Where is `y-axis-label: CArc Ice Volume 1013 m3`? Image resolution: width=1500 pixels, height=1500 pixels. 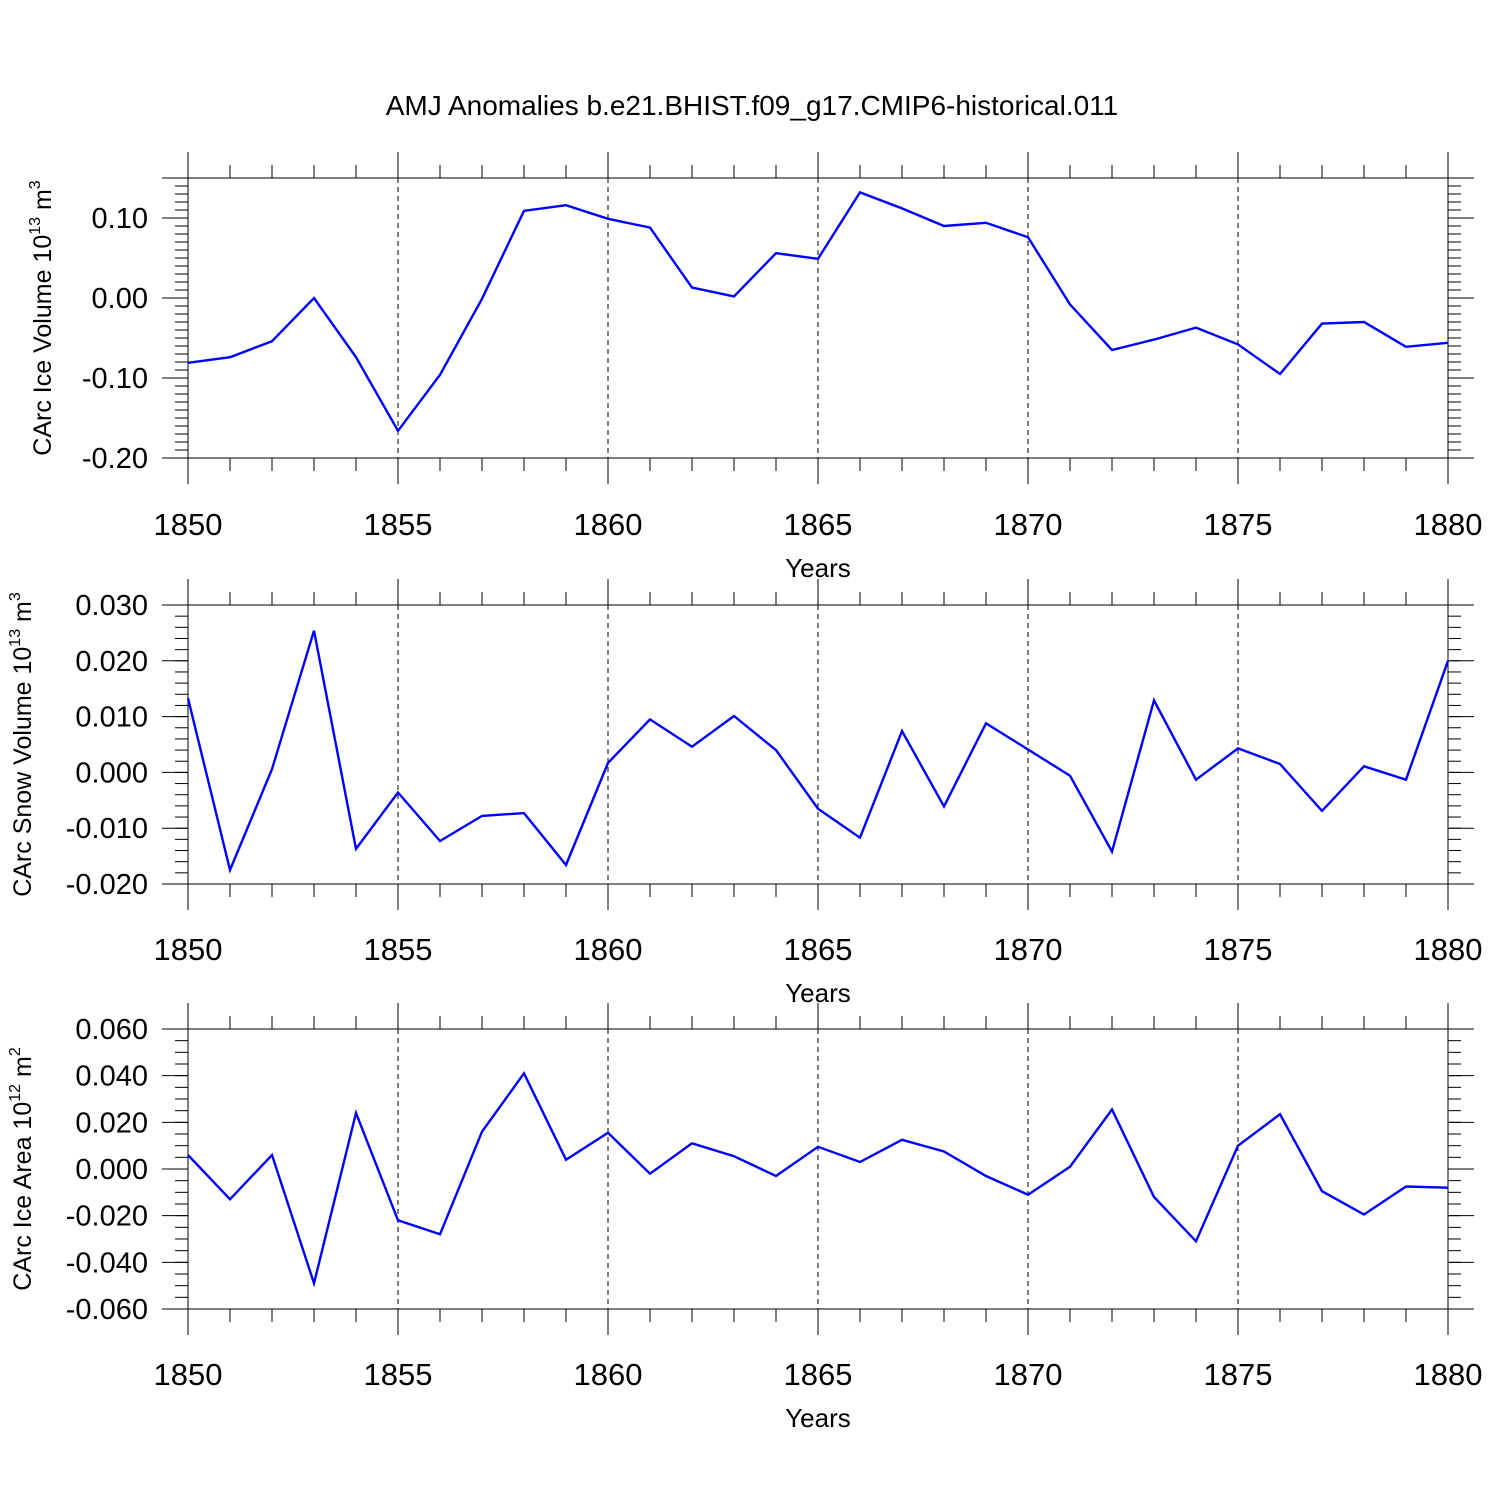 y-axis-label: CArc Ice Volume 1013 m3 is located at coordinates (42, 318).